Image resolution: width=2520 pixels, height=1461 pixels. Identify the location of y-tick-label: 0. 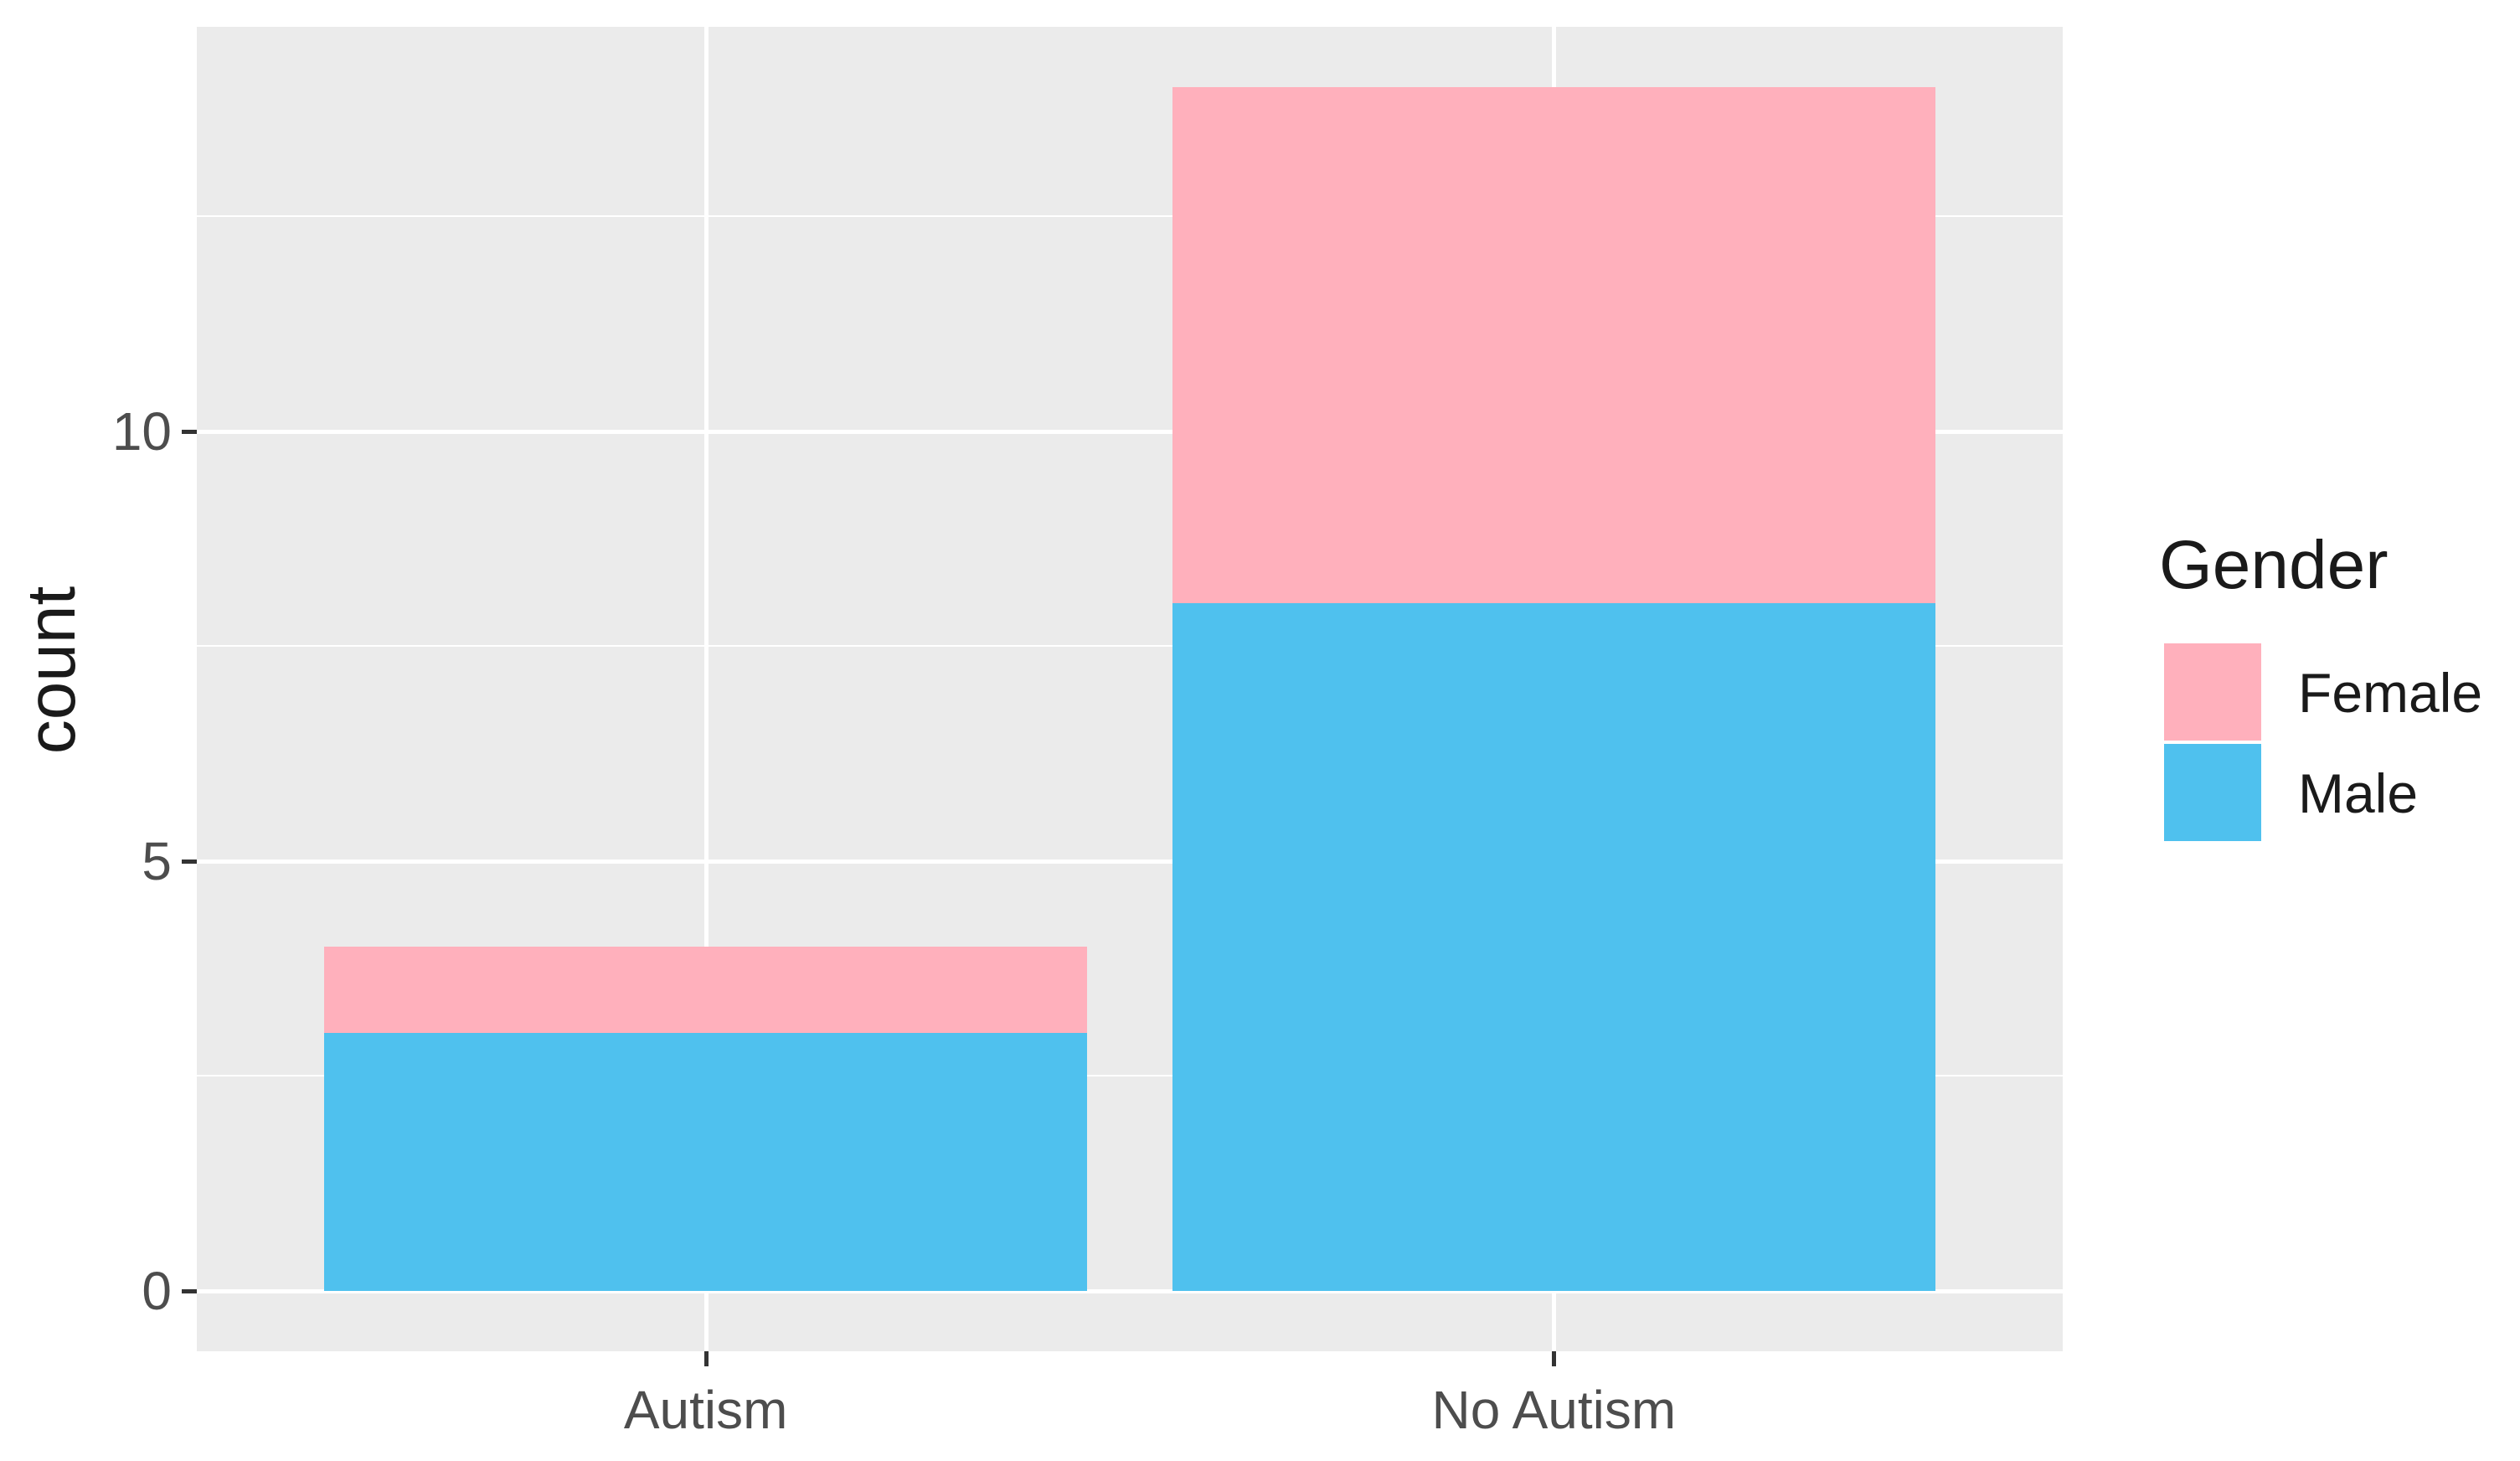
(157, 1292).